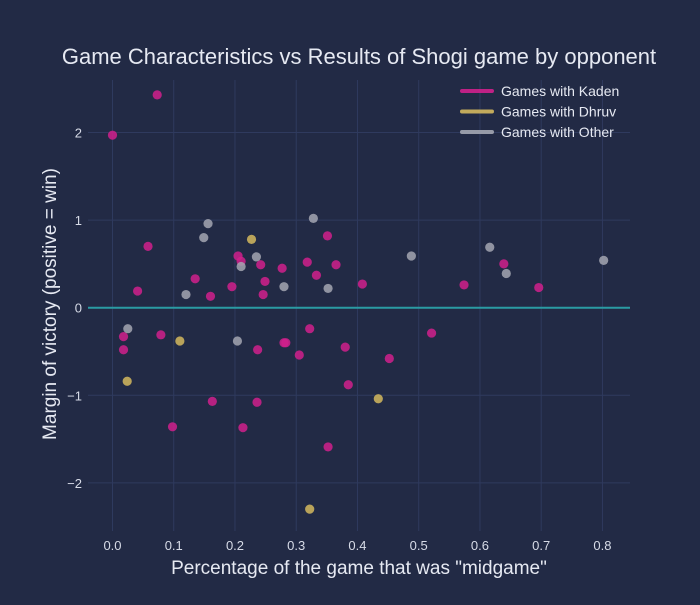  What do you see at coordinates (541, 545) in the screenshot?
I see `x-tick-label: 0.7` at bounding box center [541, 545].